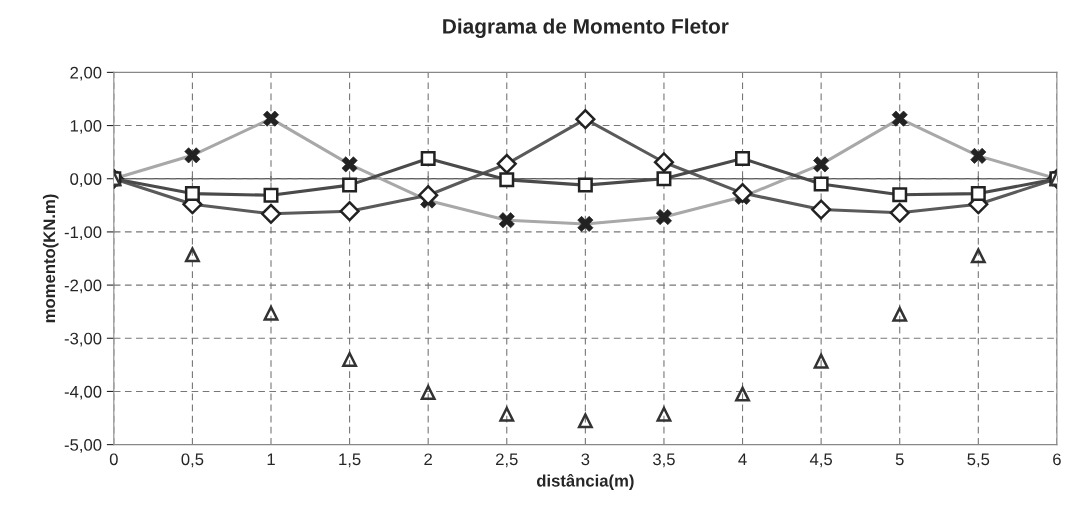 The width and height of the screenshot is (1084, 517). What do you see at coordinates (86, 126) in the screenshot?
I see `y-tick-label: 1,00` at bounding box center [86, 126].